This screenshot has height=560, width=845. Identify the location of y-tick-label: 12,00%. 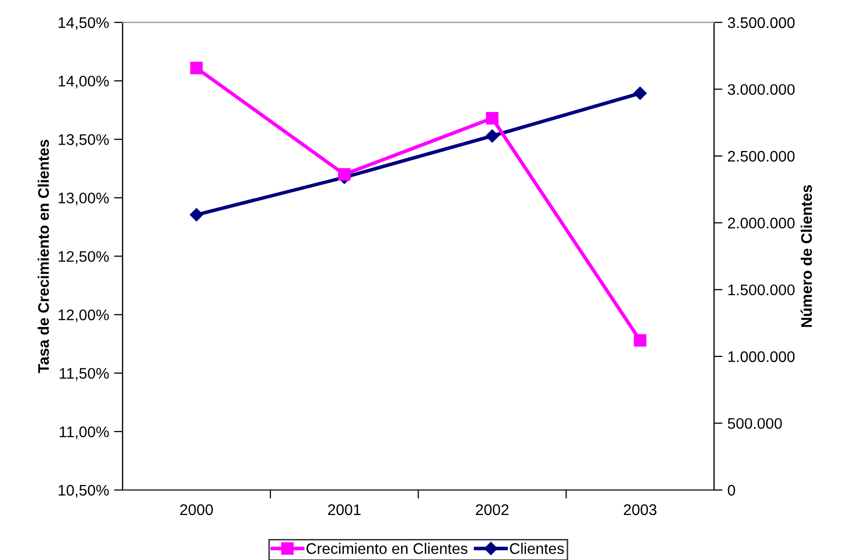
(83, 316).